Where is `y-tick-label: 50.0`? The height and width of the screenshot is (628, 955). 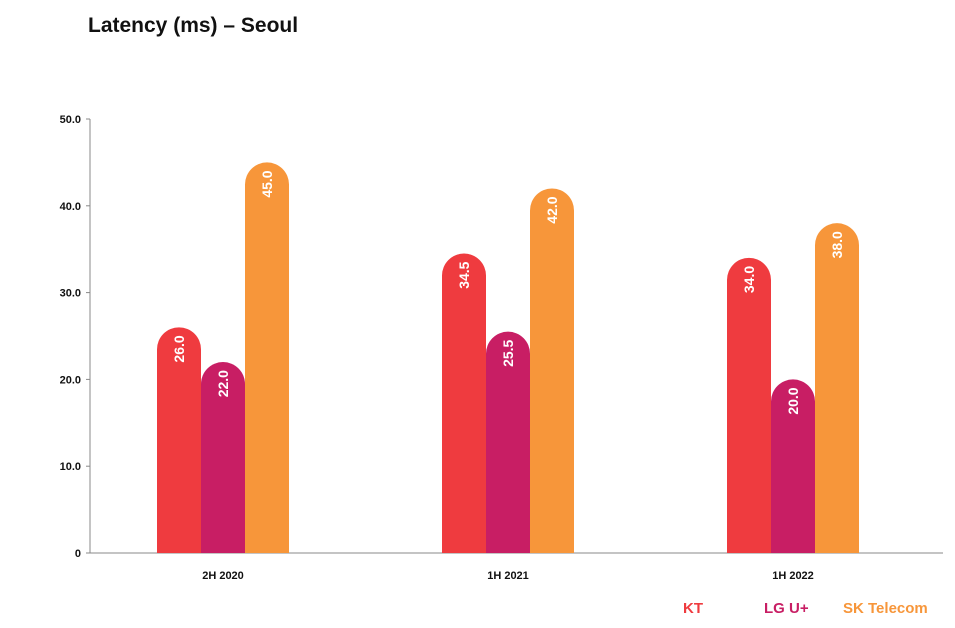 y-tick-label: 50.0 is located at coordinates (70, 120).